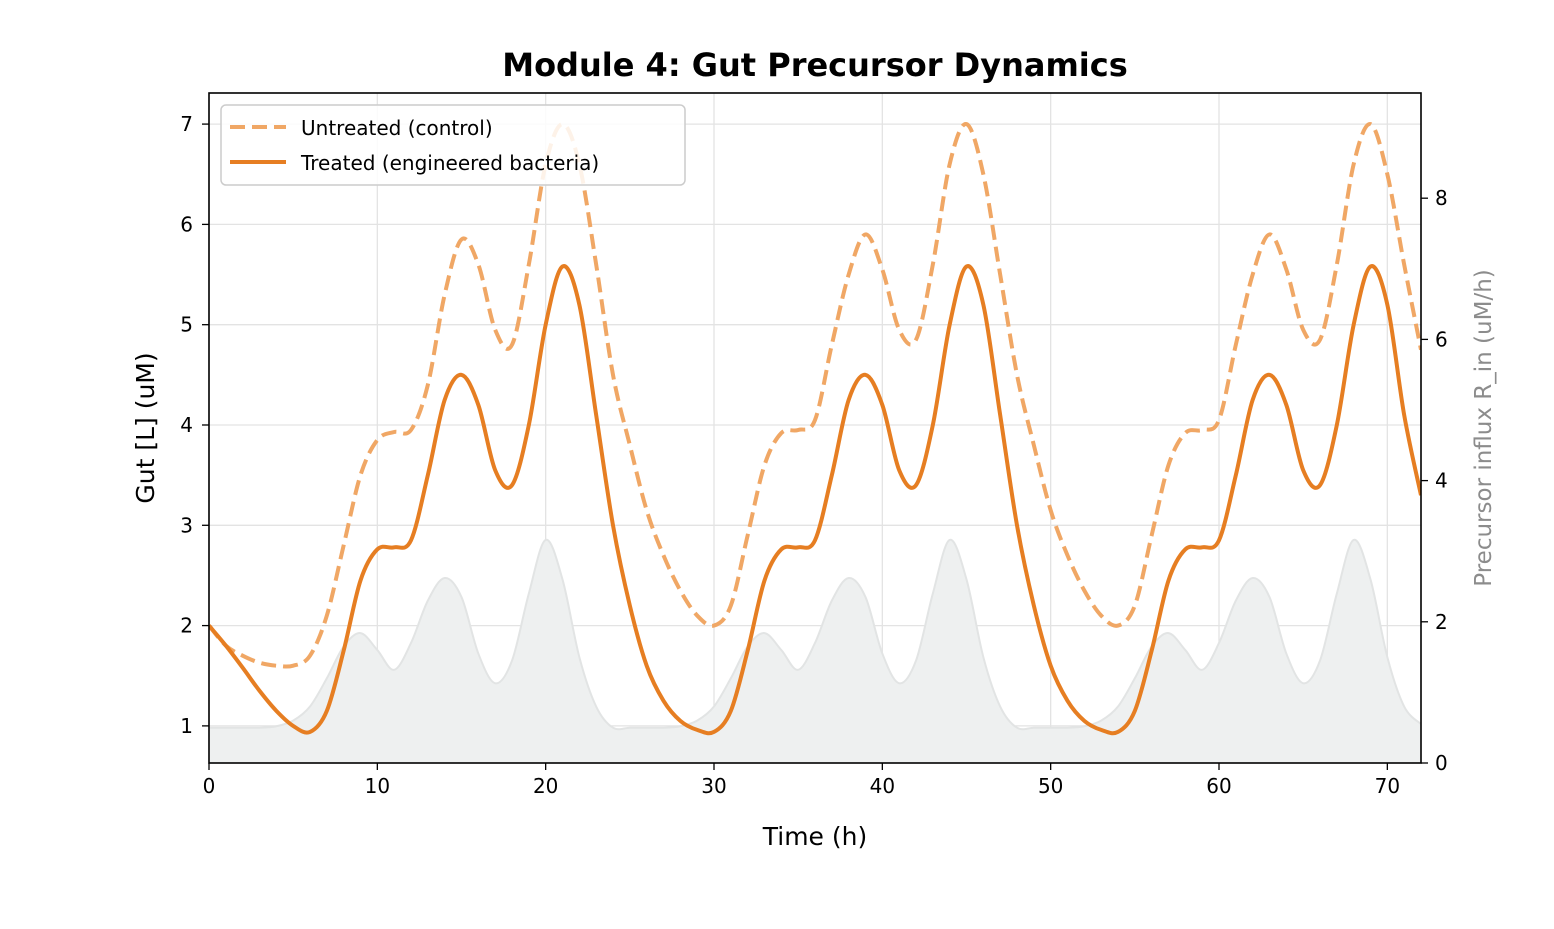 The width and height of the screenshot is (1554, 929). I want to click on y-right-tick-label: 0, so click(1441, 763).